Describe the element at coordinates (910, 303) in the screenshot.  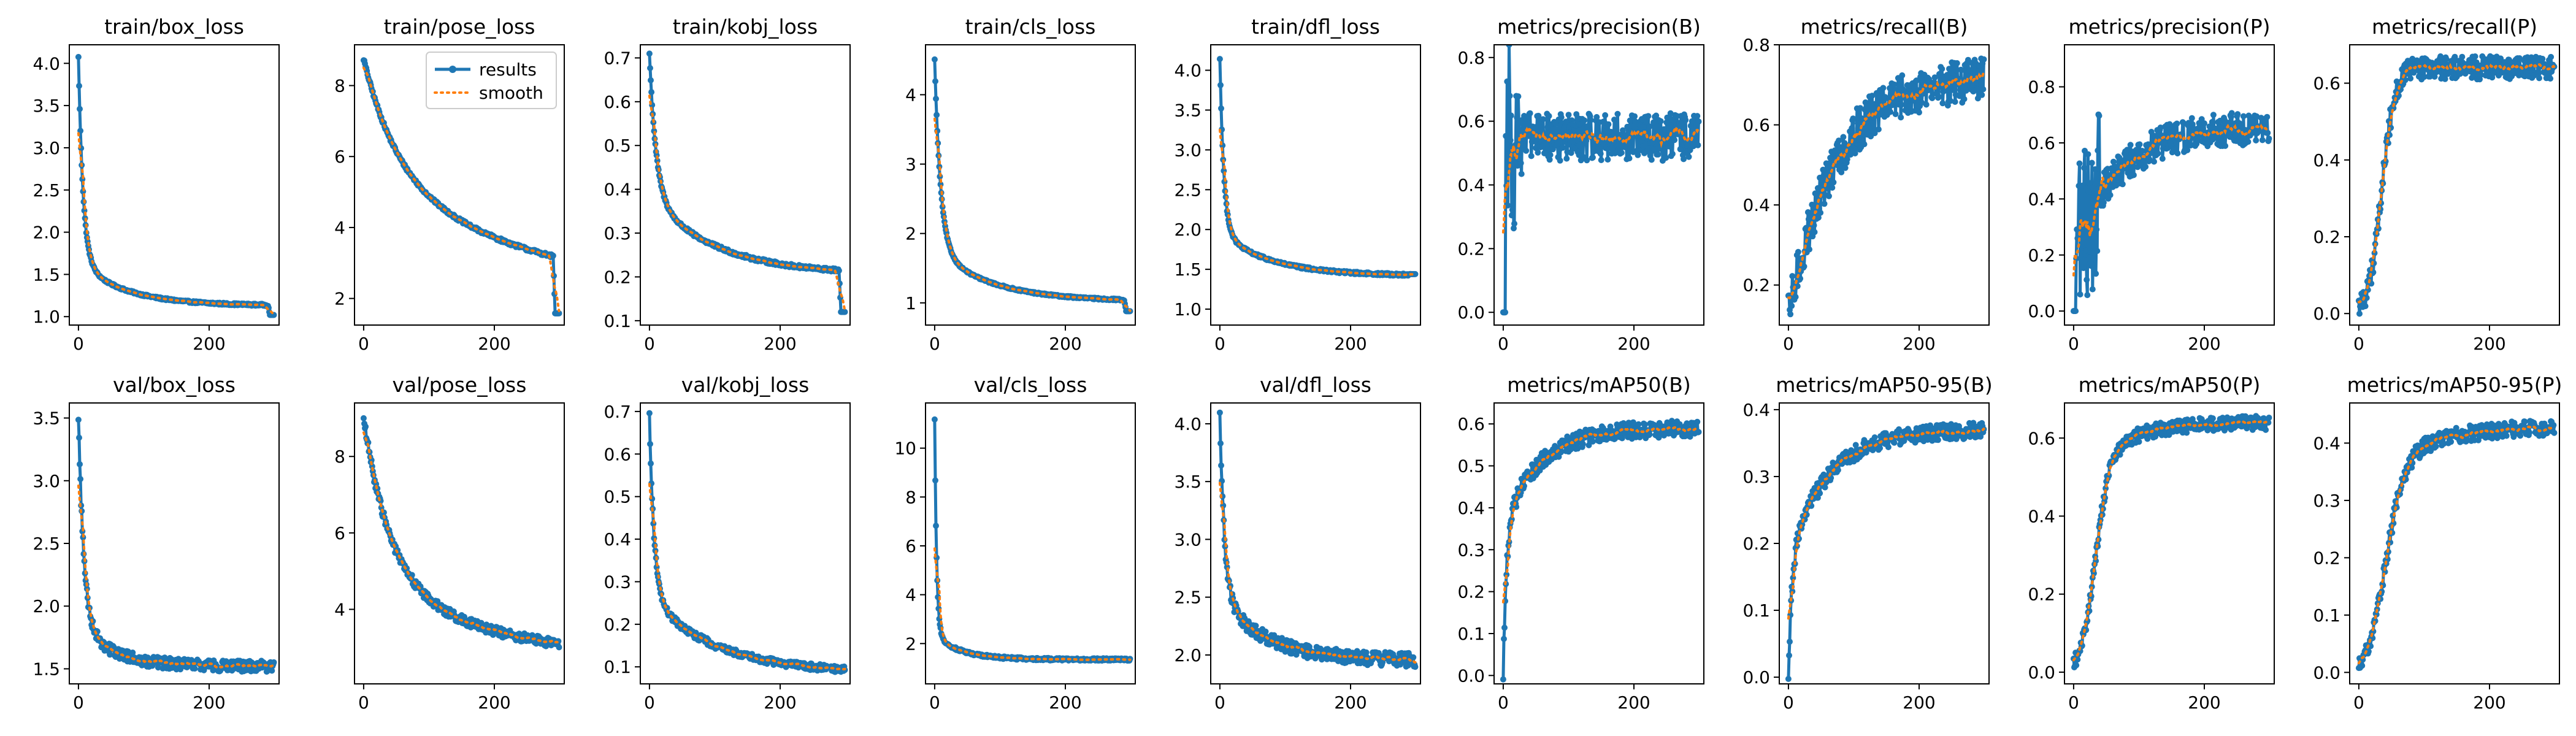
I see `y-tick-label: 1` at that location.